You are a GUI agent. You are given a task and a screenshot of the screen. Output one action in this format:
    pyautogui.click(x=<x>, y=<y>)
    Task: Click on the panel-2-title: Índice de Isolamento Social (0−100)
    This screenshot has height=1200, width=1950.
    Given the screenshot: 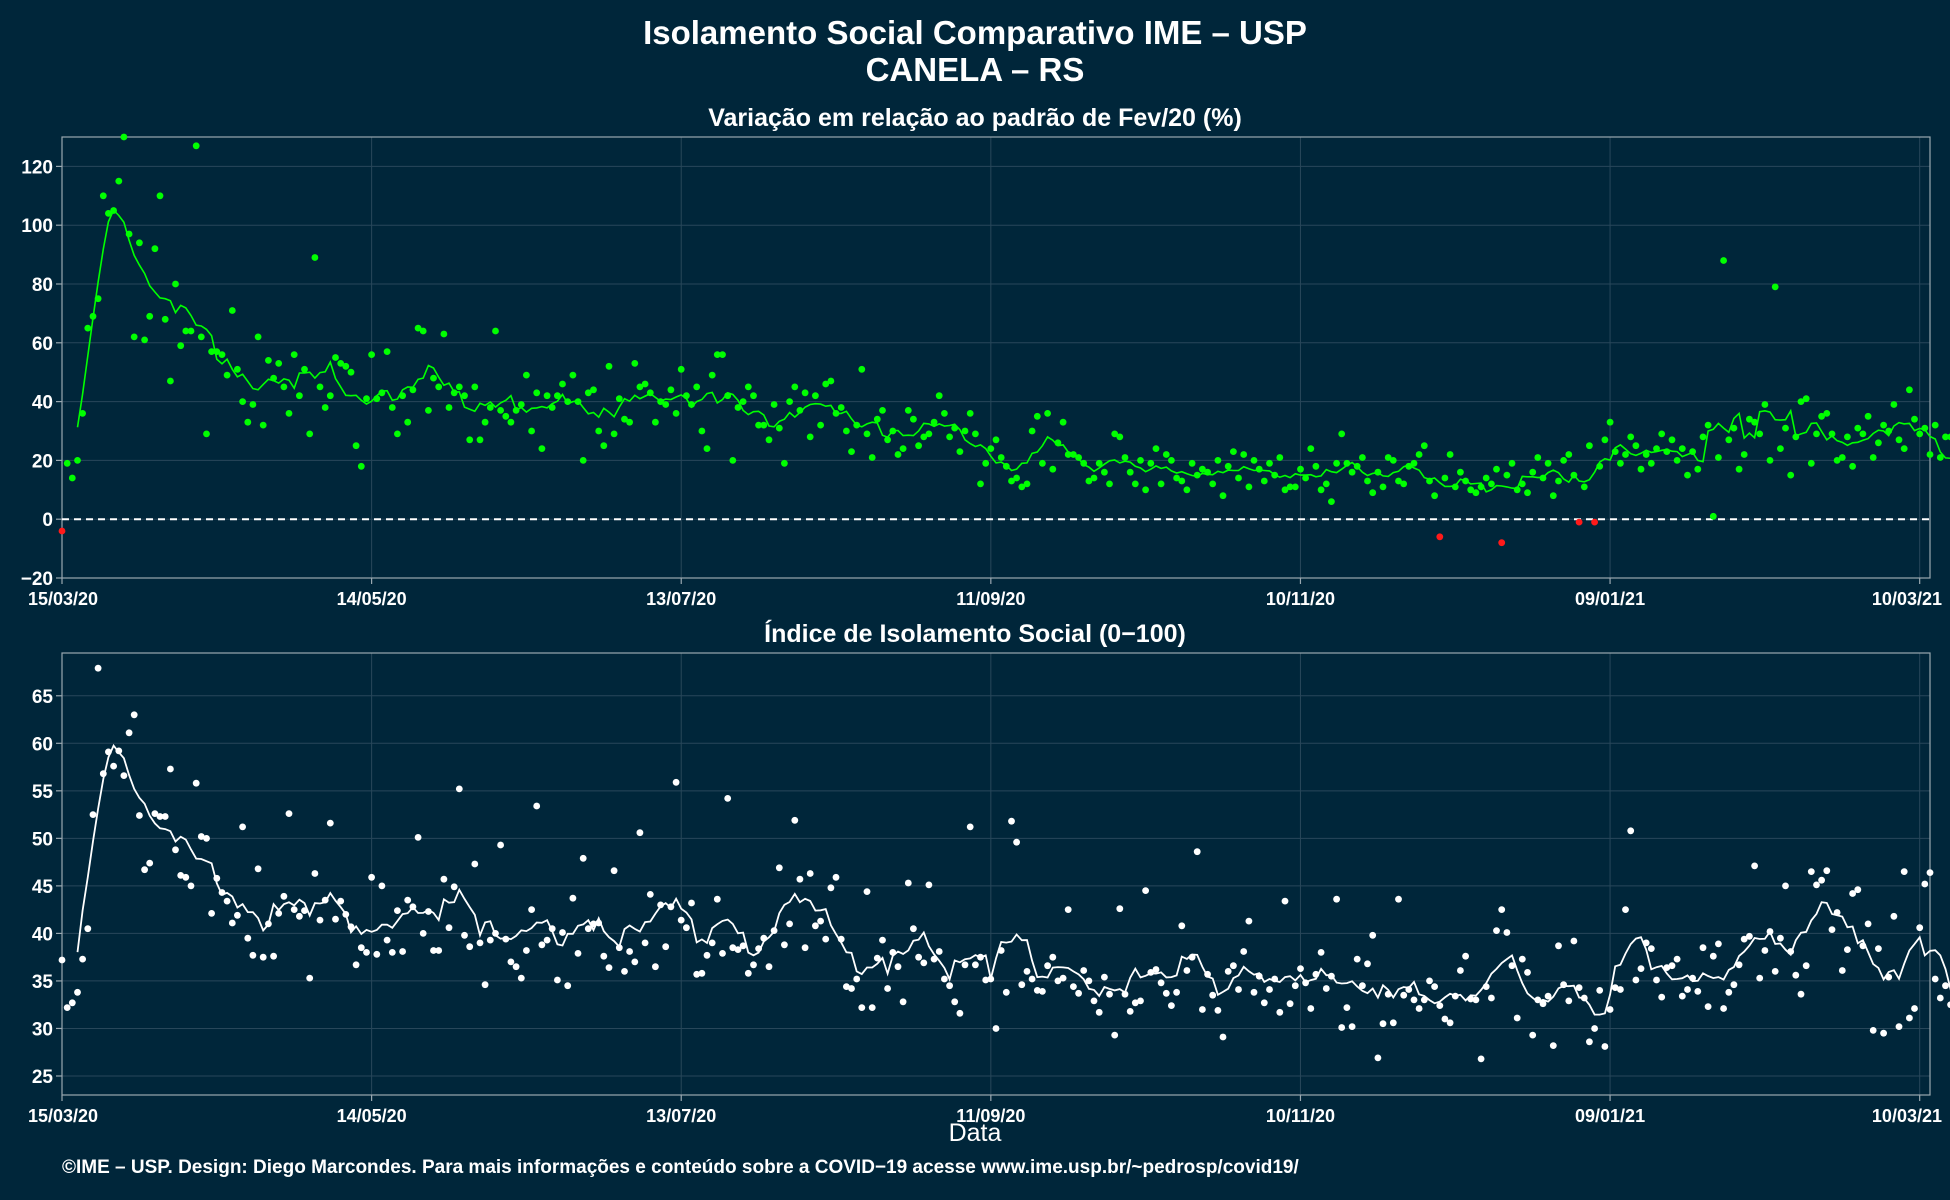 What is the action you would take?
    pyautogui.click(x=975, y=634)
    